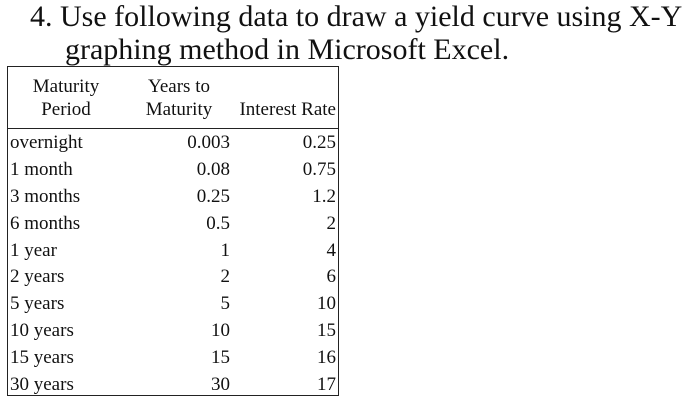 The height and width of the screenshot is (402, 697). Describe the element at coordinates (42, 385) in the screenshot. I see `cell-period: 30 years` at that location.